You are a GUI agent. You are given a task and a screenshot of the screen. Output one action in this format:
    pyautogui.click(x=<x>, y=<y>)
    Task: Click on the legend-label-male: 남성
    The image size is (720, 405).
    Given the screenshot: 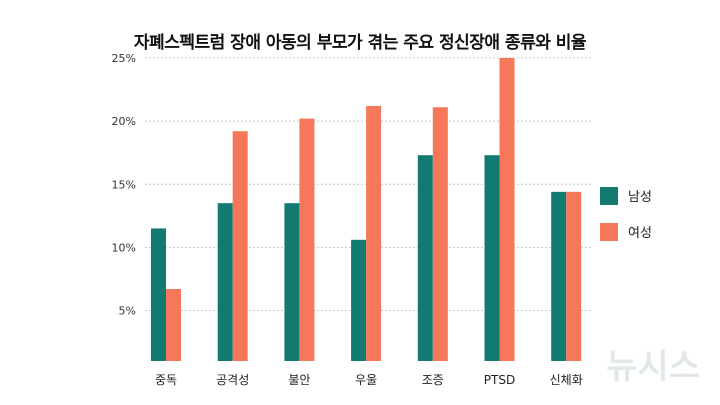 What is the action you would take?
    pyautogui.click(x=640, y=197)
    